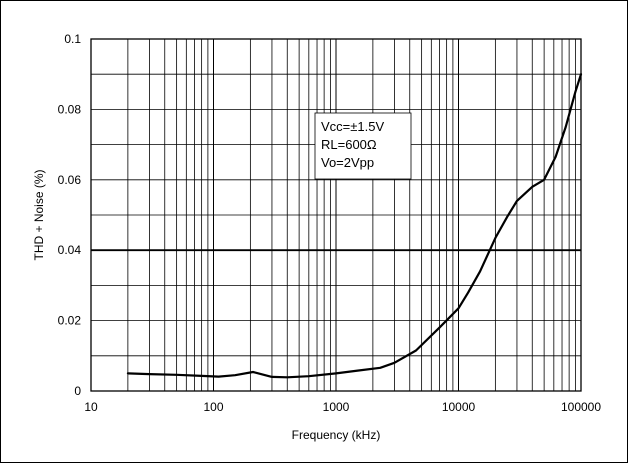  What do you see at coordinates (336, 407) in the screenshot?
I see `x-tick-label: 1000` at bounding box center [336, 407].